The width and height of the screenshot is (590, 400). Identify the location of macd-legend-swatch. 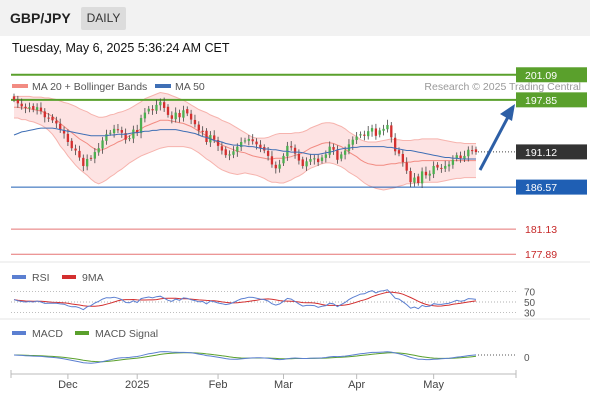
(19, 333).